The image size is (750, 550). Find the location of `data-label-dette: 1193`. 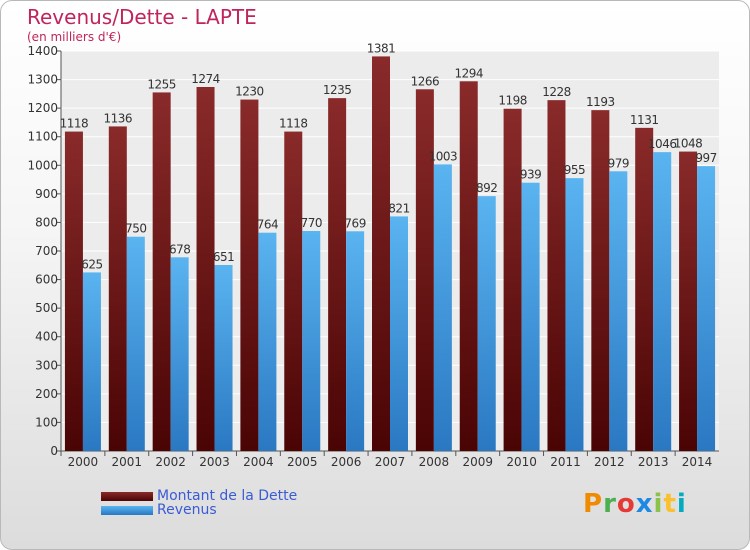

data-label-dette: 1193 is located at coordinates (600, 102).